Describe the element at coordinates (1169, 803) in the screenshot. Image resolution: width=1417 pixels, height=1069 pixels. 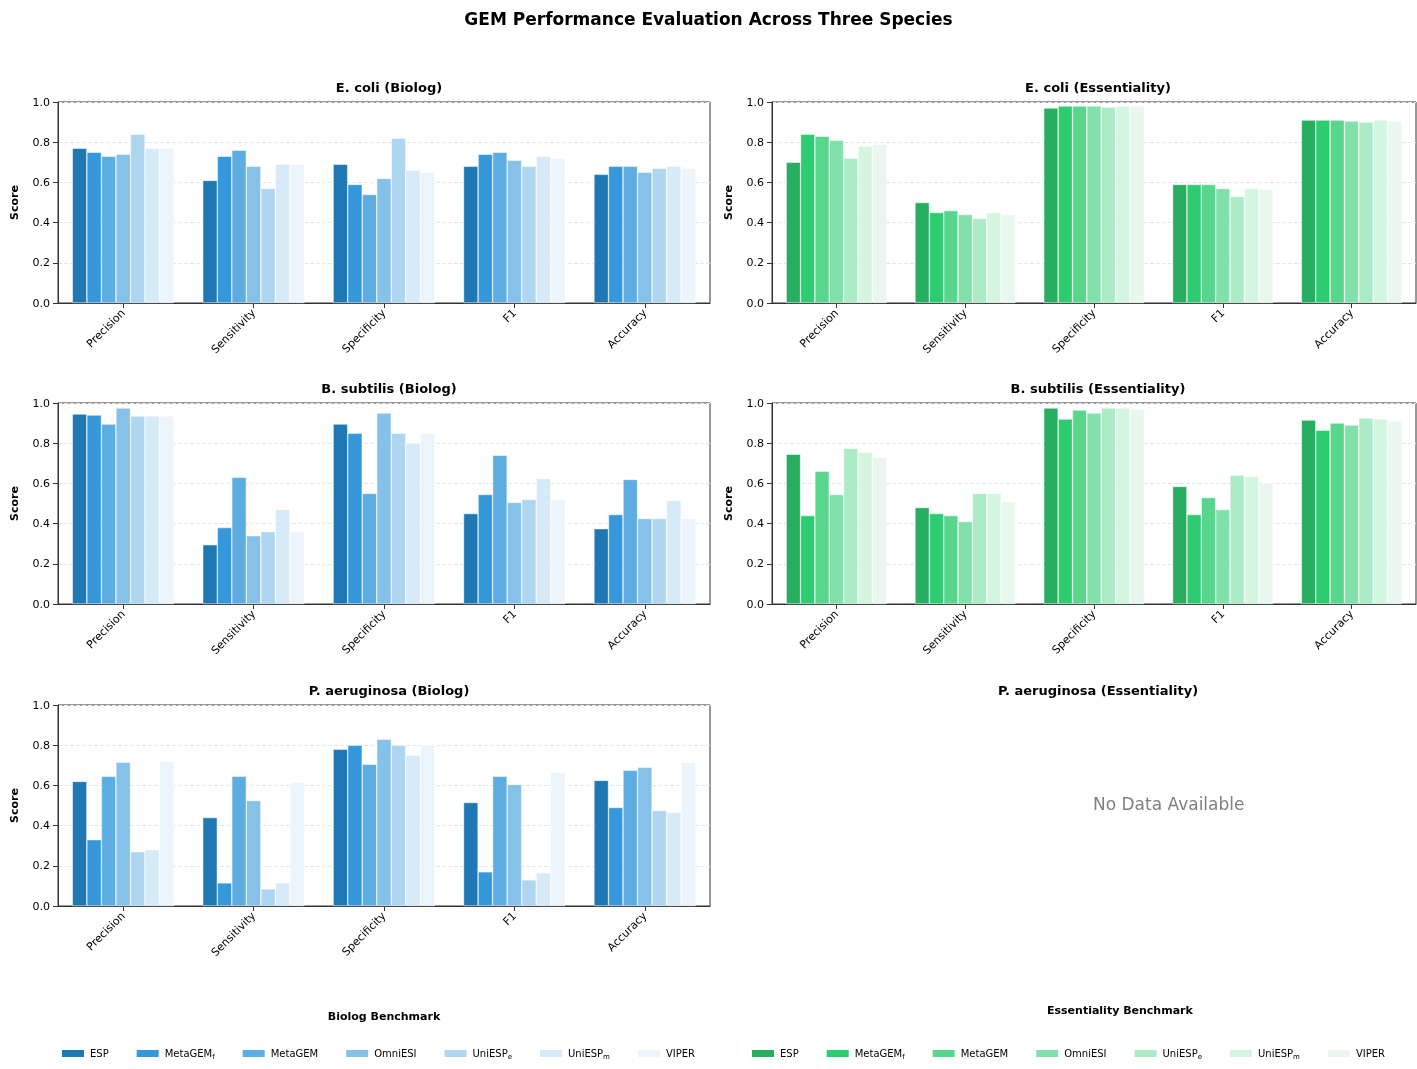
I see `text: No Data Available` at that location.